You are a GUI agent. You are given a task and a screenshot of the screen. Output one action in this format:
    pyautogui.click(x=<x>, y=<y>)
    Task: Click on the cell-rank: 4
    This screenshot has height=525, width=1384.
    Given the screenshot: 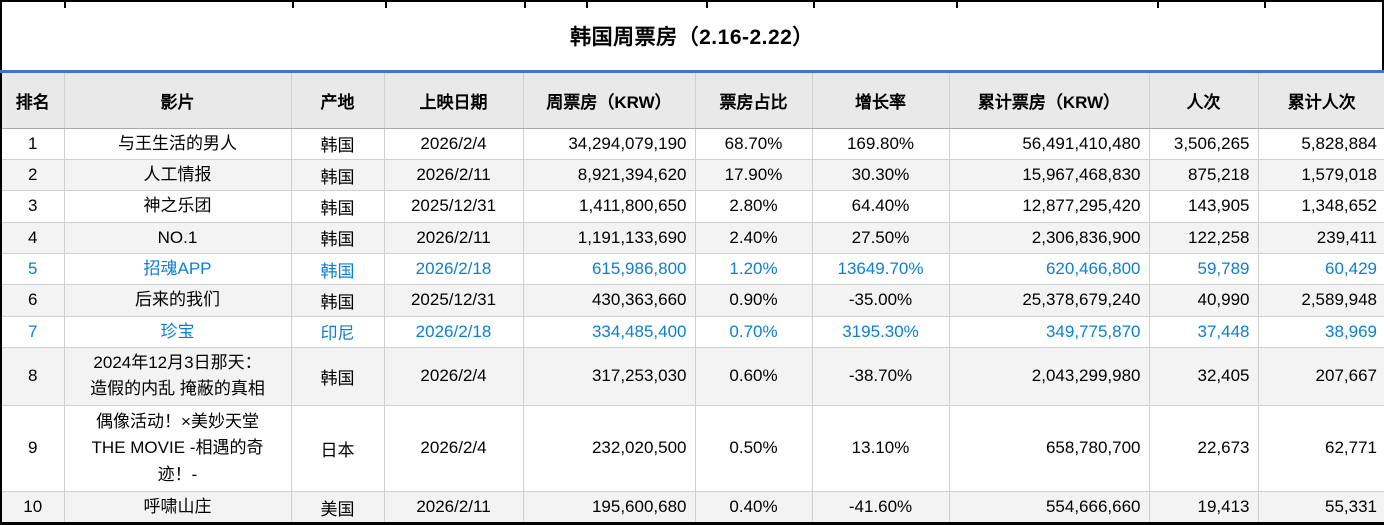 What is the action you would take?
    pyautogui.click(x=33, y=238)
    